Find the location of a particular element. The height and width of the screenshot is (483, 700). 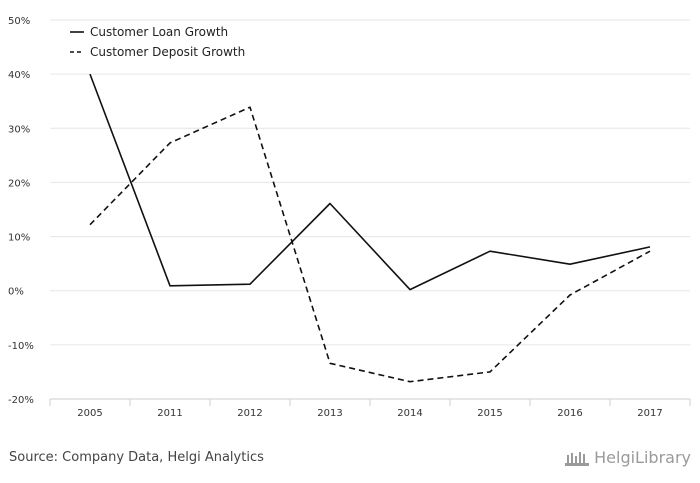

library-building-icon is located at coordinates (577, 458).